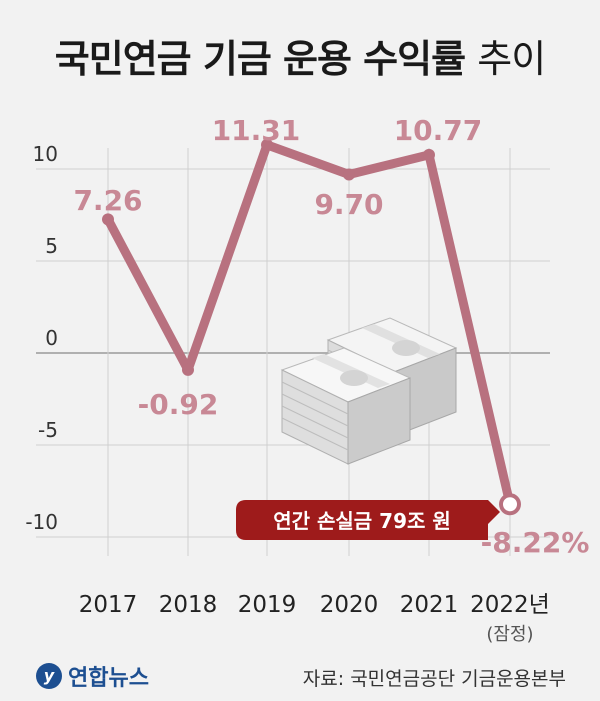 The width and height of the screenshot is (600, 701). Describe the element at coordinates (49, 676) in the screenshot. I see `yonhap-logo-icon: y` at that location.